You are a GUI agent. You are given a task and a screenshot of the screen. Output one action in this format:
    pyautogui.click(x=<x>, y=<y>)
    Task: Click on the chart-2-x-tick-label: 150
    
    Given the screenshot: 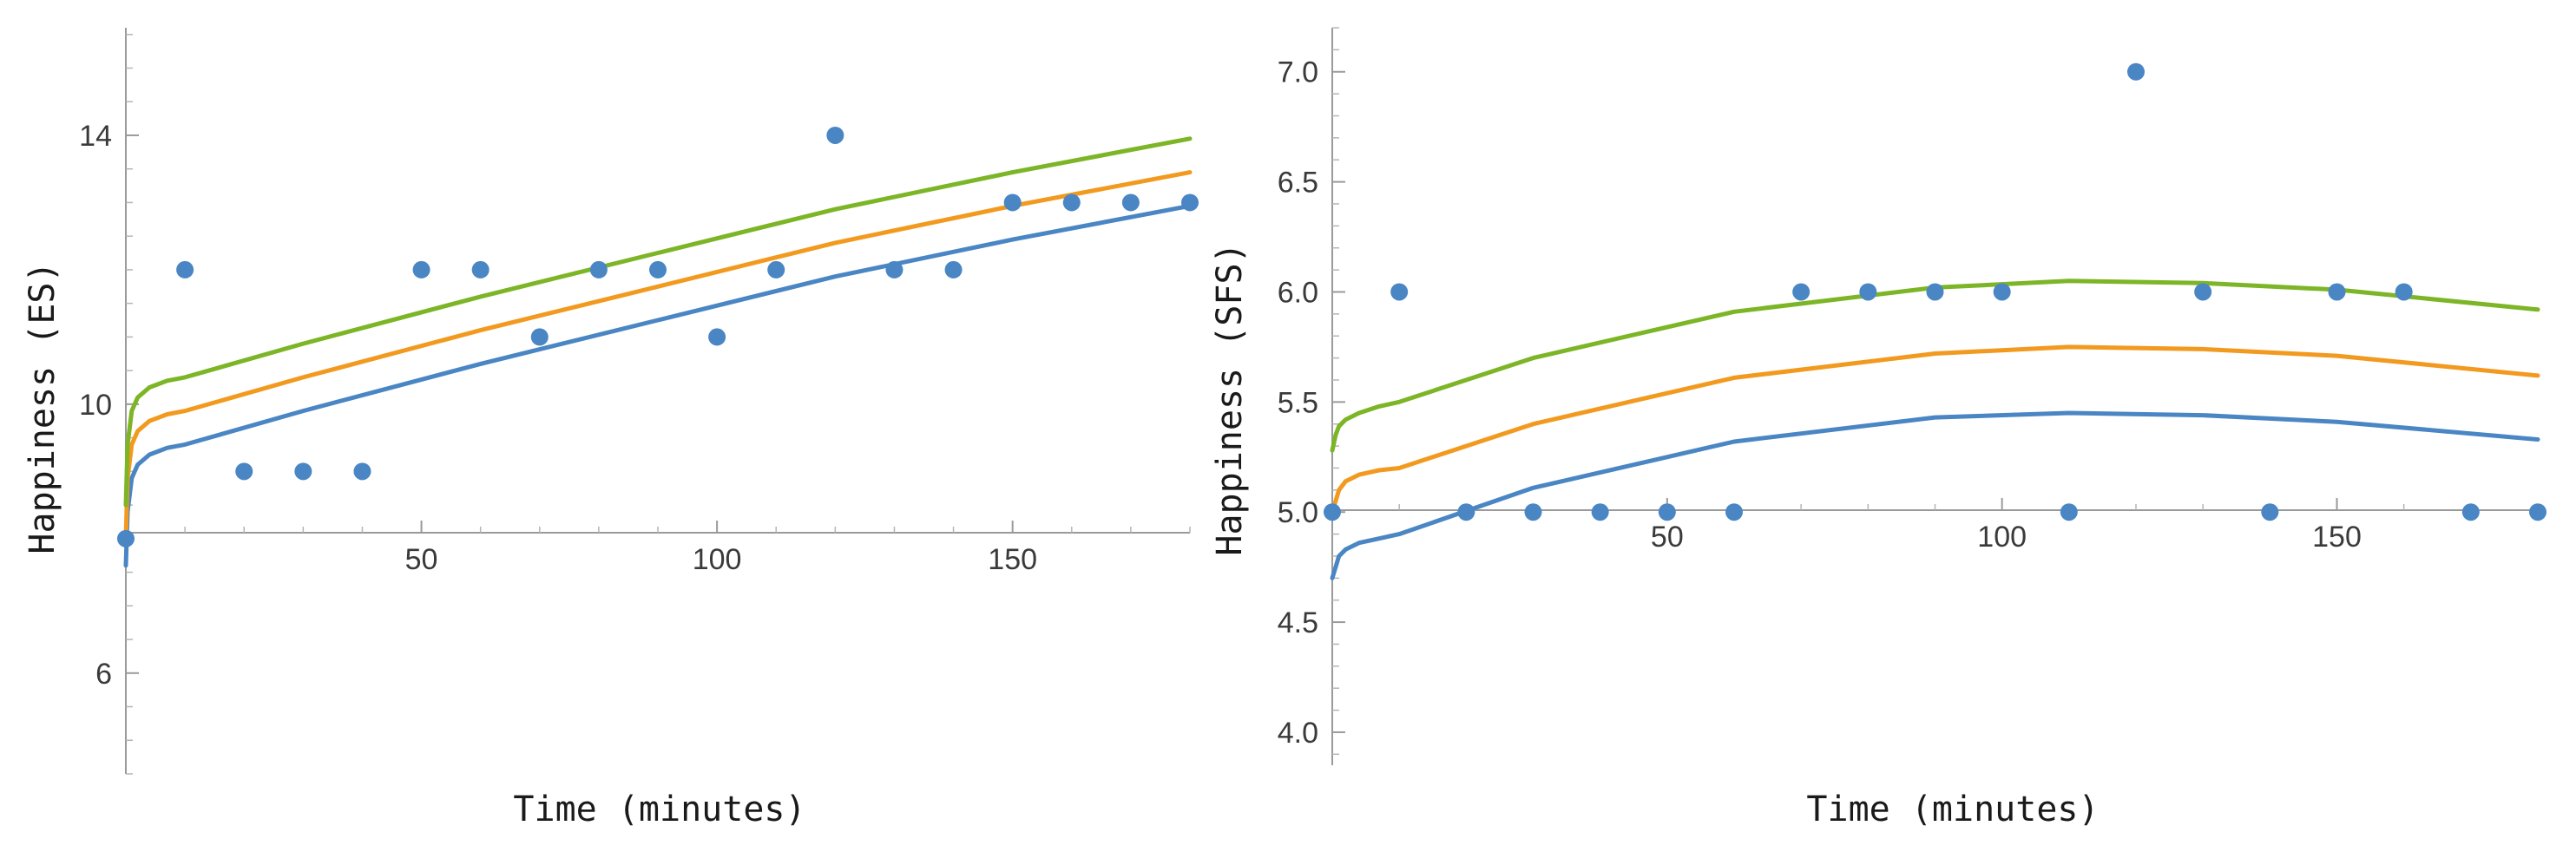 What is the action you would take?
    pyautogui.click(x=2337, y=537)
    